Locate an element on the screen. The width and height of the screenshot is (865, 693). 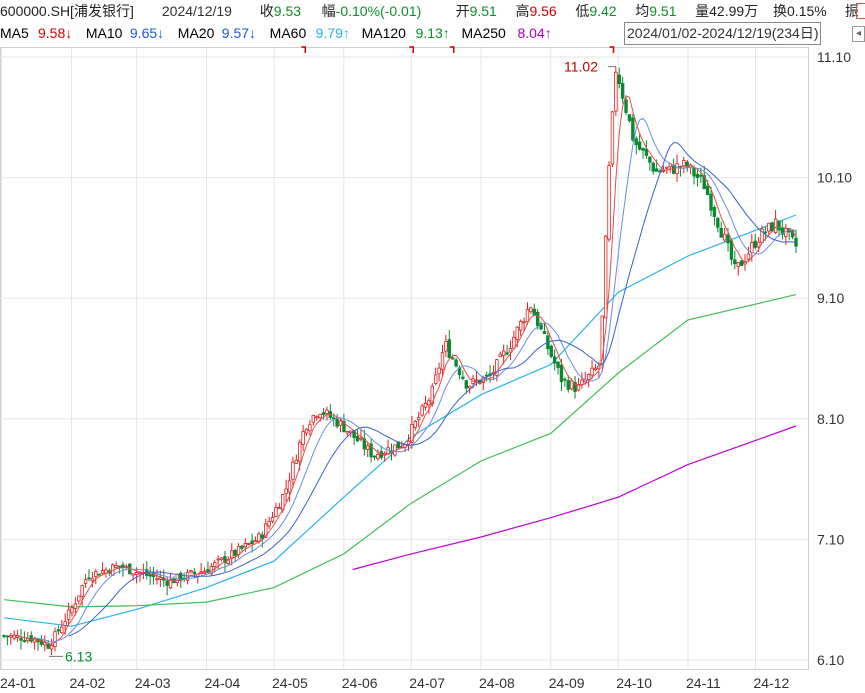
ma10-name: MA10 is located at coordinates (104, 33).